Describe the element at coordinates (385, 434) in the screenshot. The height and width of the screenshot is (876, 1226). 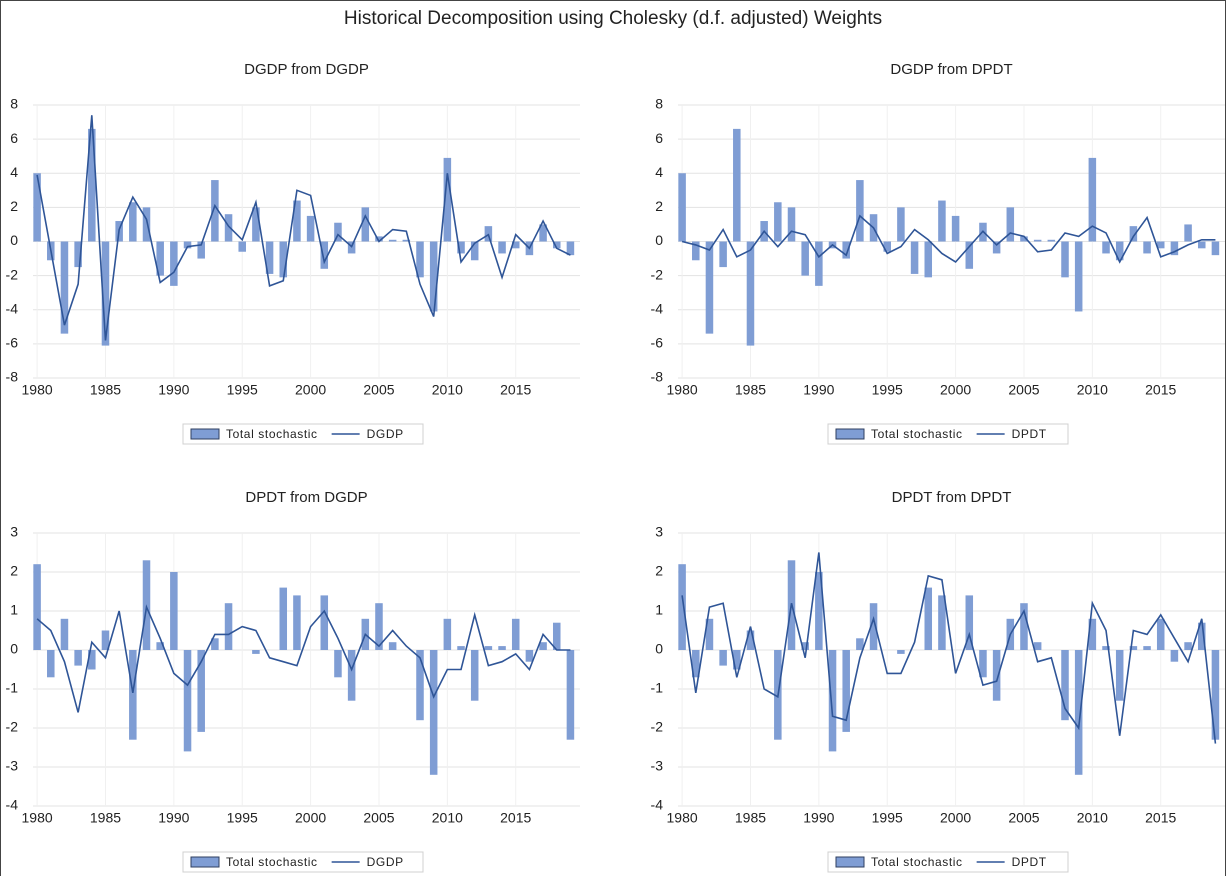
I see `legend-label: DGDP` at that location.